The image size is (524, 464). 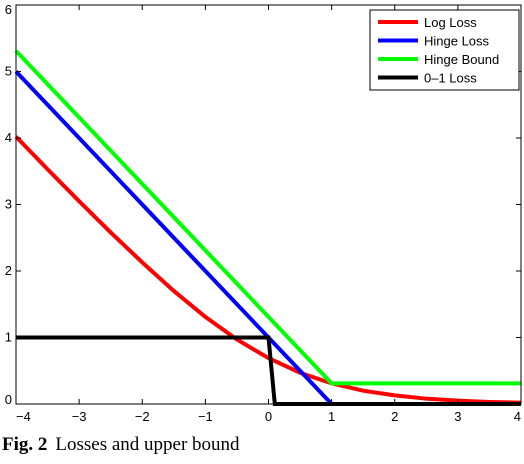 I want to click on legend-label-0: Log Loss, so click(x=450, y=22).